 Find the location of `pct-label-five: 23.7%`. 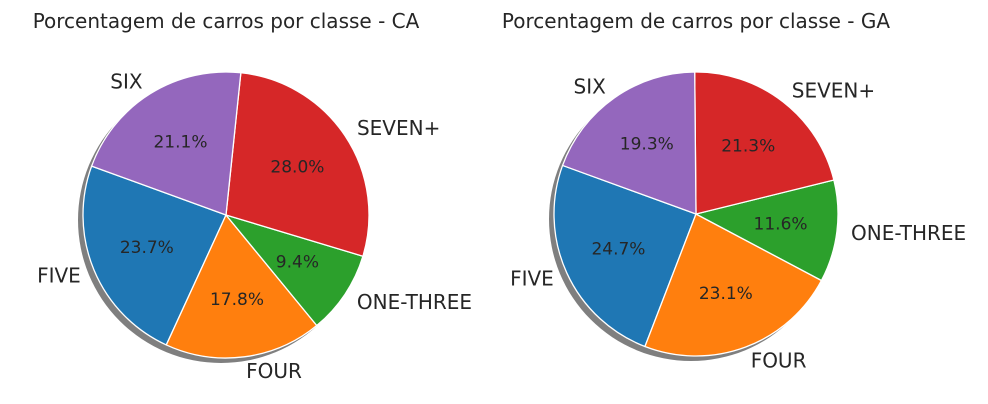

pct-label-five: 23.7% is located at coordinates (147, 248).